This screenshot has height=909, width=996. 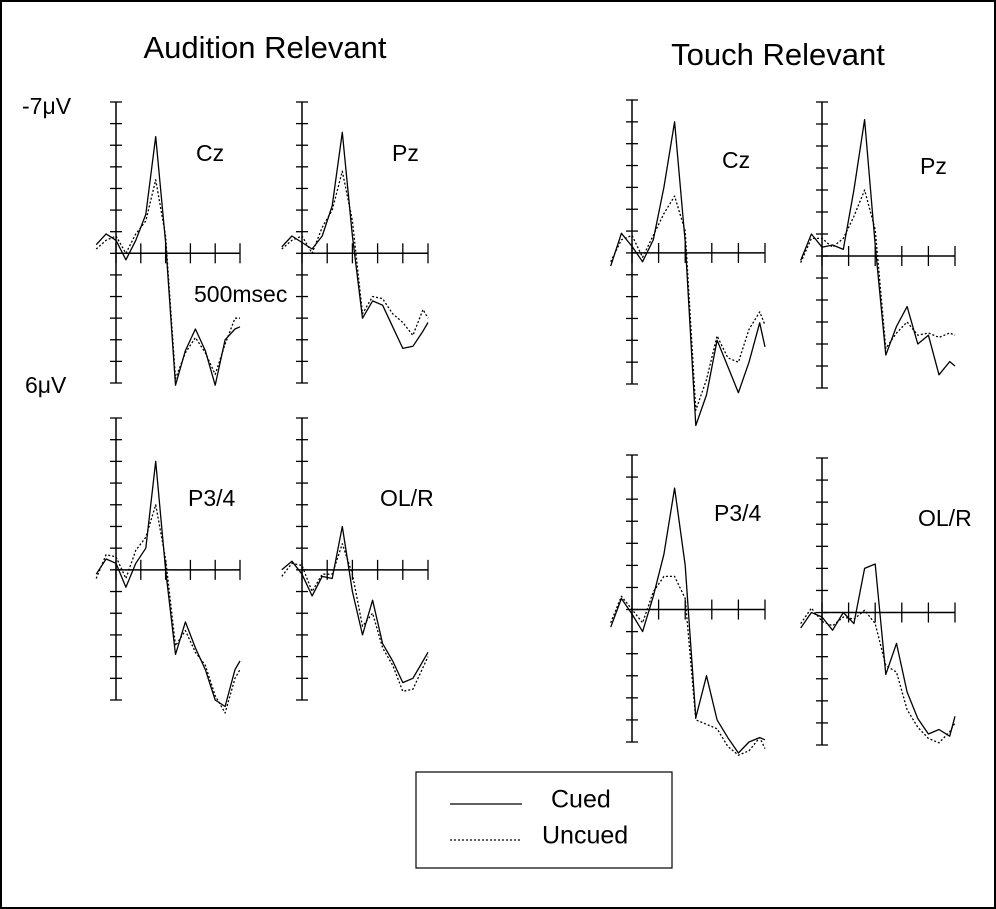 What do you see at coordinates (778, 54) in the screenshot?
I see `group-title: Touch Relevant` at bounding box center [778, 54].